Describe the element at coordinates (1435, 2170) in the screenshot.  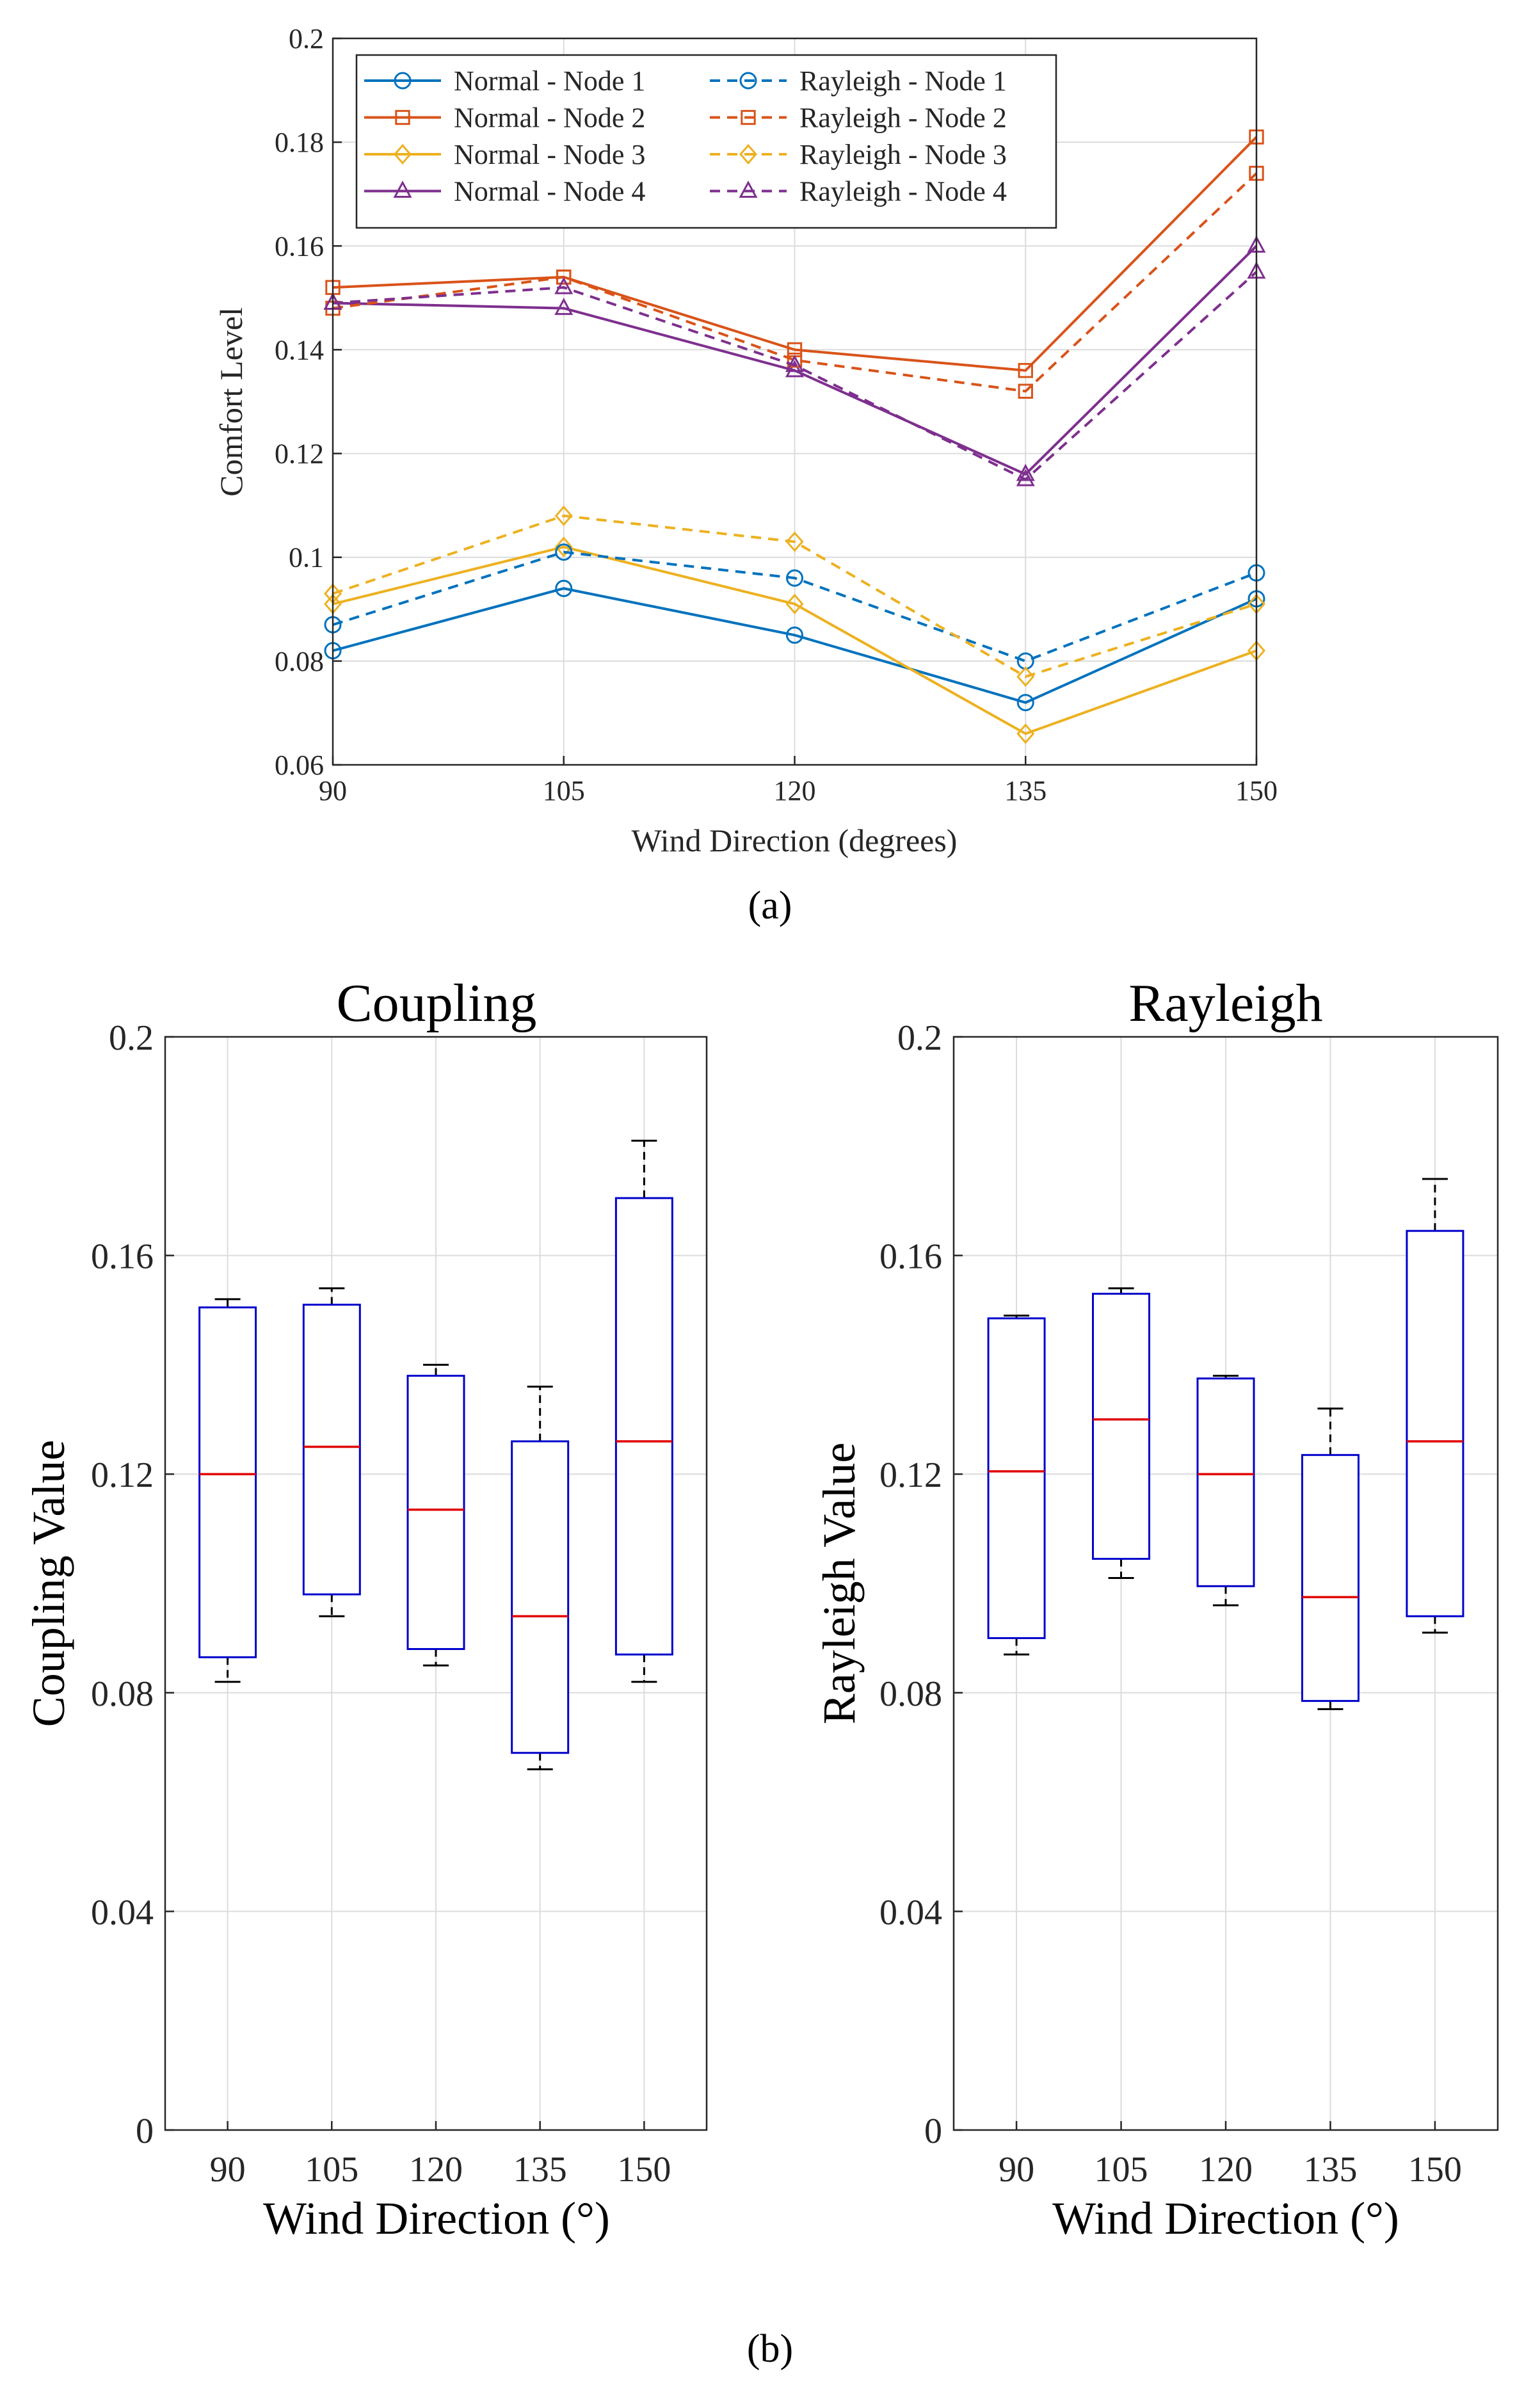
I see `b2-x-tick-label: 150` at that location.